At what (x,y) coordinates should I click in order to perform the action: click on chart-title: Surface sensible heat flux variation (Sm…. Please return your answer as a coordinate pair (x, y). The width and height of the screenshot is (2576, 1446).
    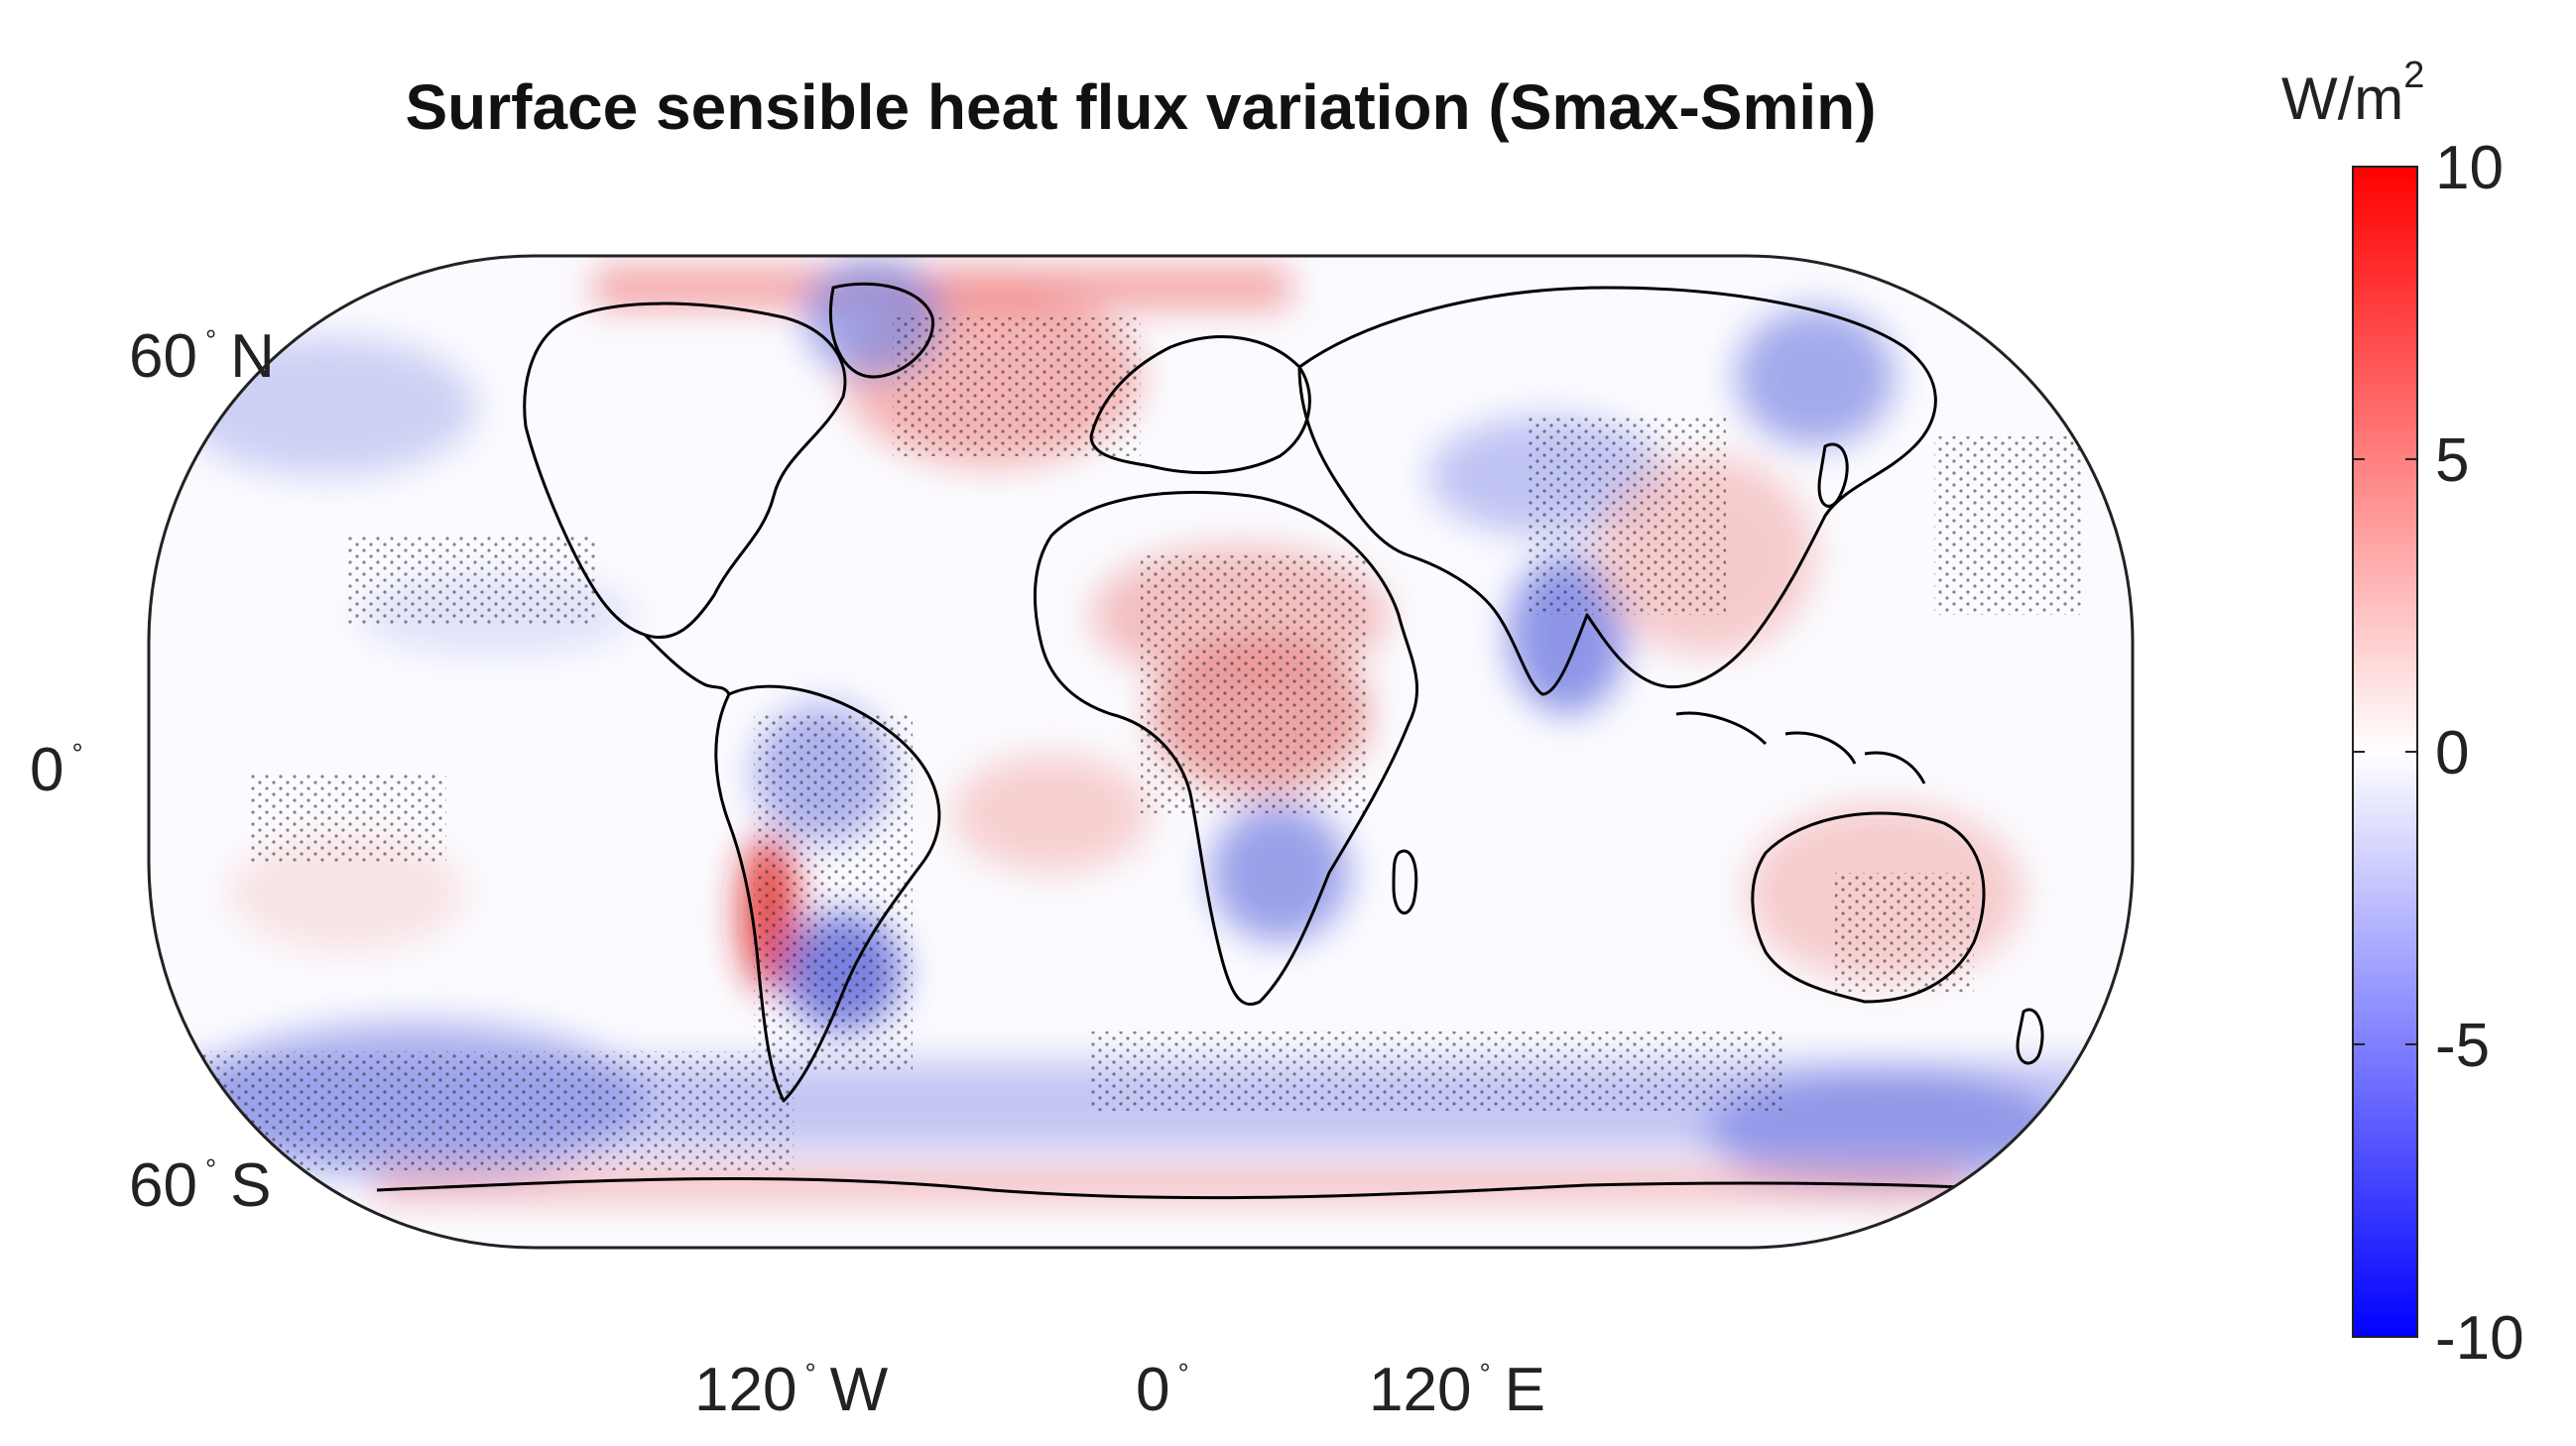
    Looking at the image, I should click on (1140, 107).